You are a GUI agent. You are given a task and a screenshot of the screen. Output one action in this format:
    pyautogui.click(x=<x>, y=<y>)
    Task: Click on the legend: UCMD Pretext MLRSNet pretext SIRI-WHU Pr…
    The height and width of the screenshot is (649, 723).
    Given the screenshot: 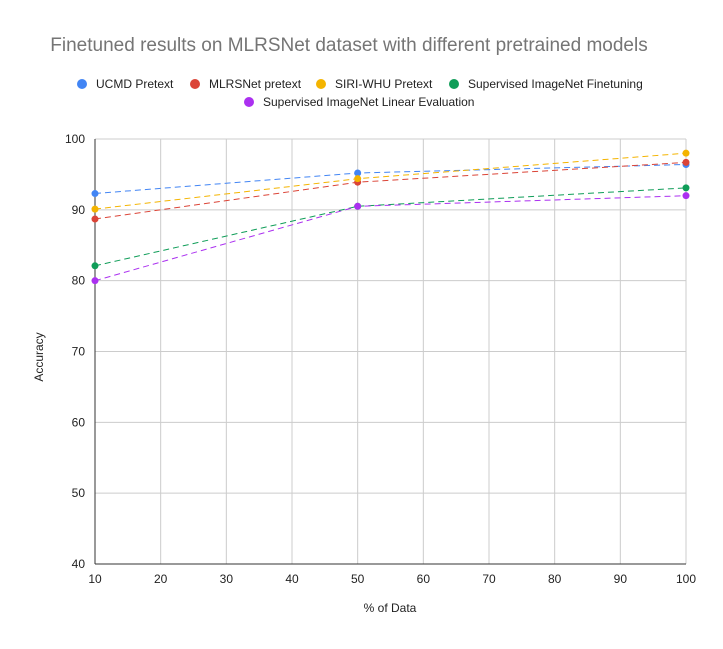 What is the action you would take?
    pyautogui.click(x=360, y=93)
    